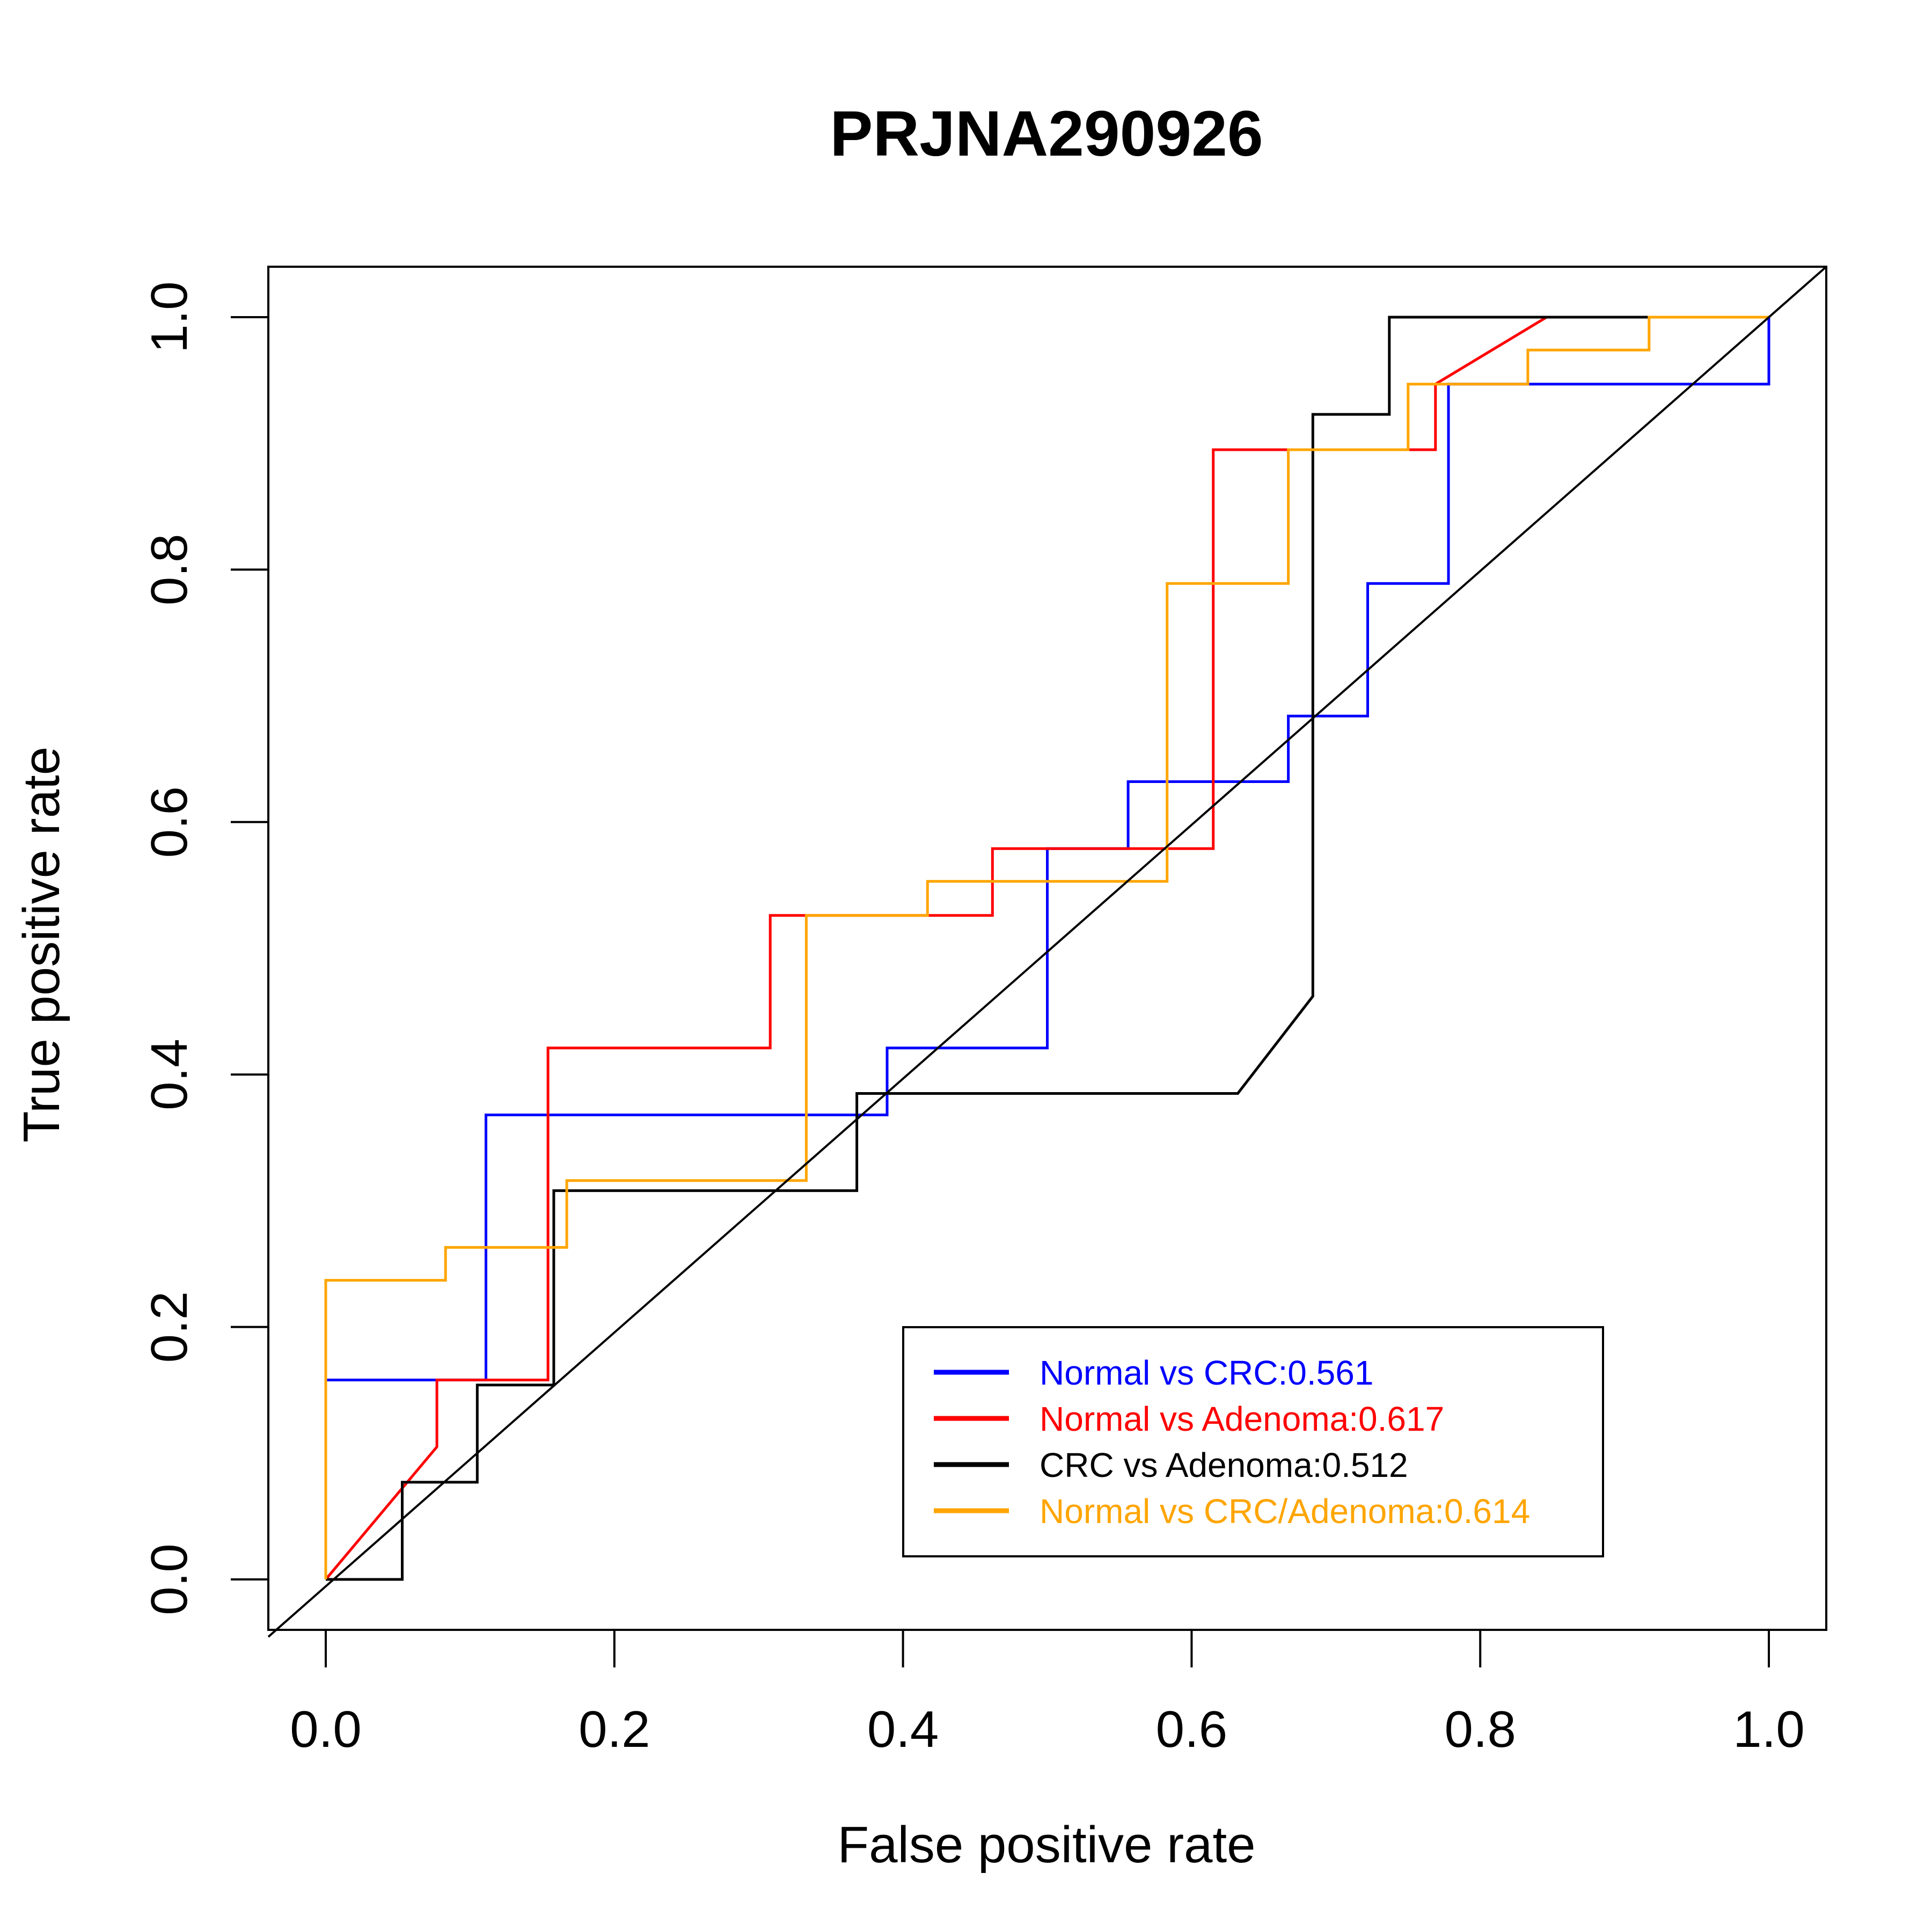 The image size is (1932, 1932). Describe the element at coordinates (1285, 1511) in the screenshot. I see `legend-entry-label: Normal vs CRC/Adenoma:0.614` at that location.